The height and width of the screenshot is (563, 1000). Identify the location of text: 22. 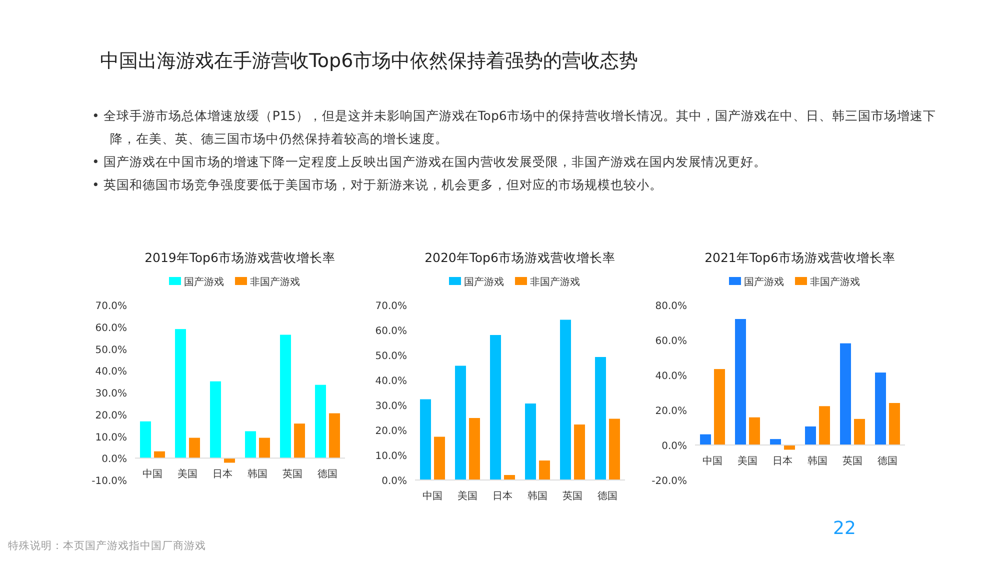
(844, 528).